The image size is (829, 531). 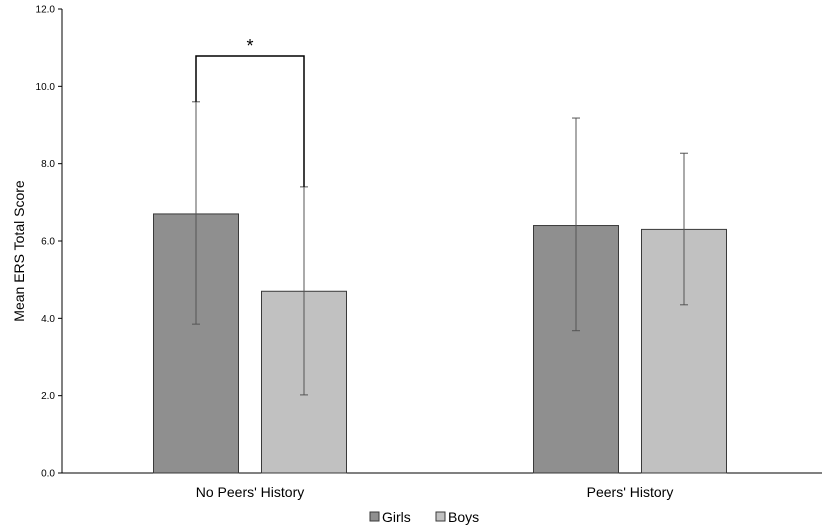 I want to click on y-tick-label: 6.0, so click(x=48, y=242).